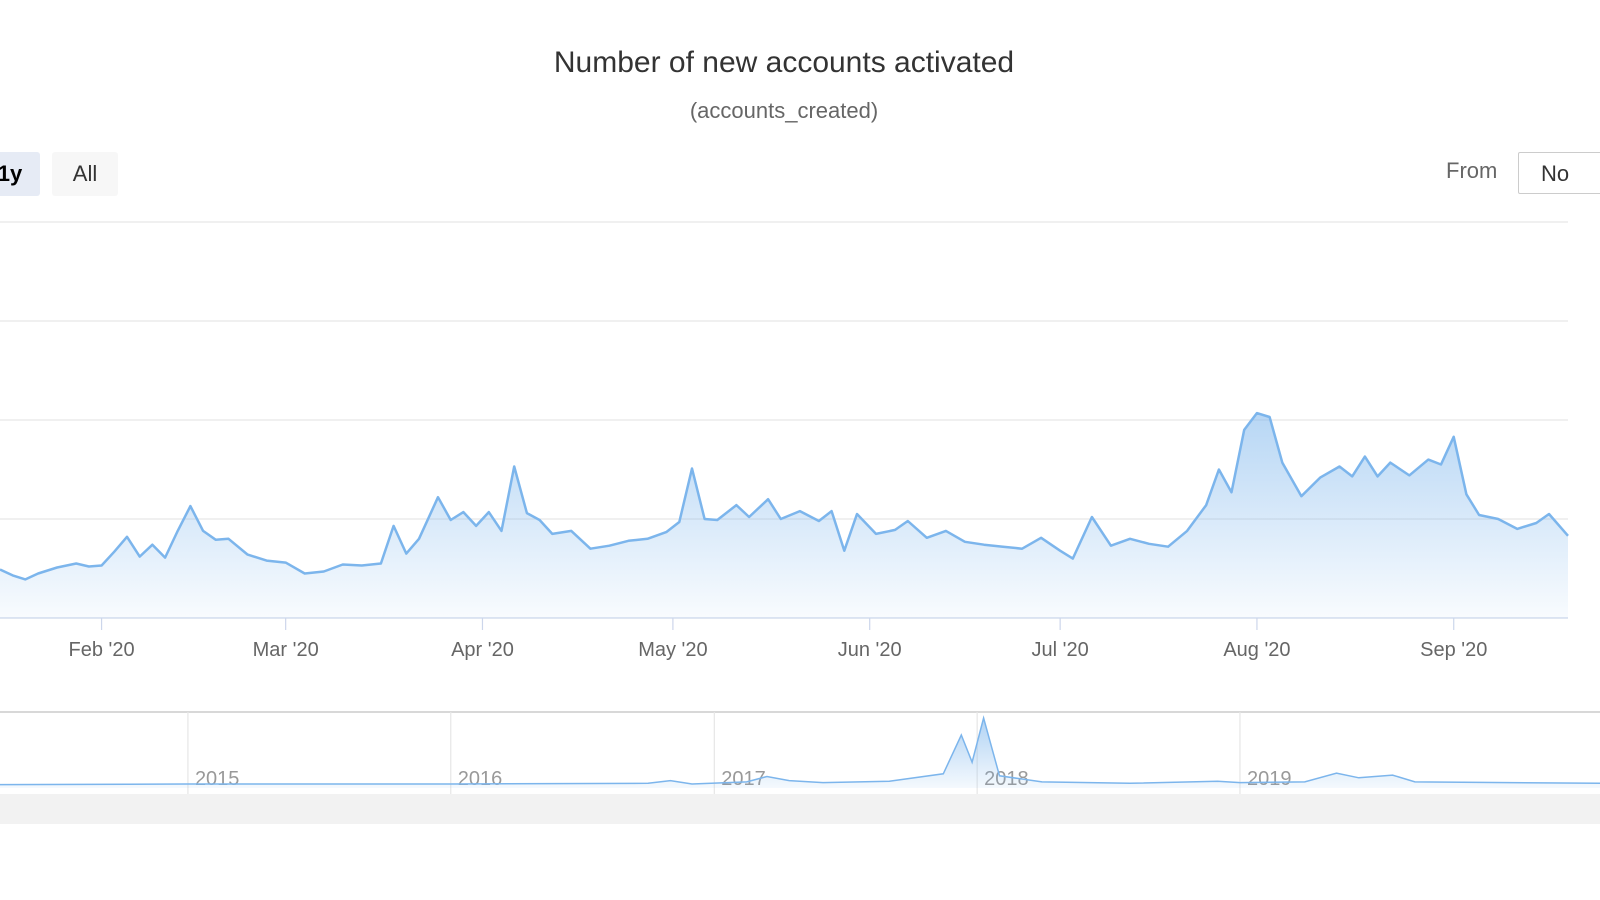 The height and width of the screenshot is (900, 1600). I want to click on x-tick-label: Aug '20, so click(1256, 650).